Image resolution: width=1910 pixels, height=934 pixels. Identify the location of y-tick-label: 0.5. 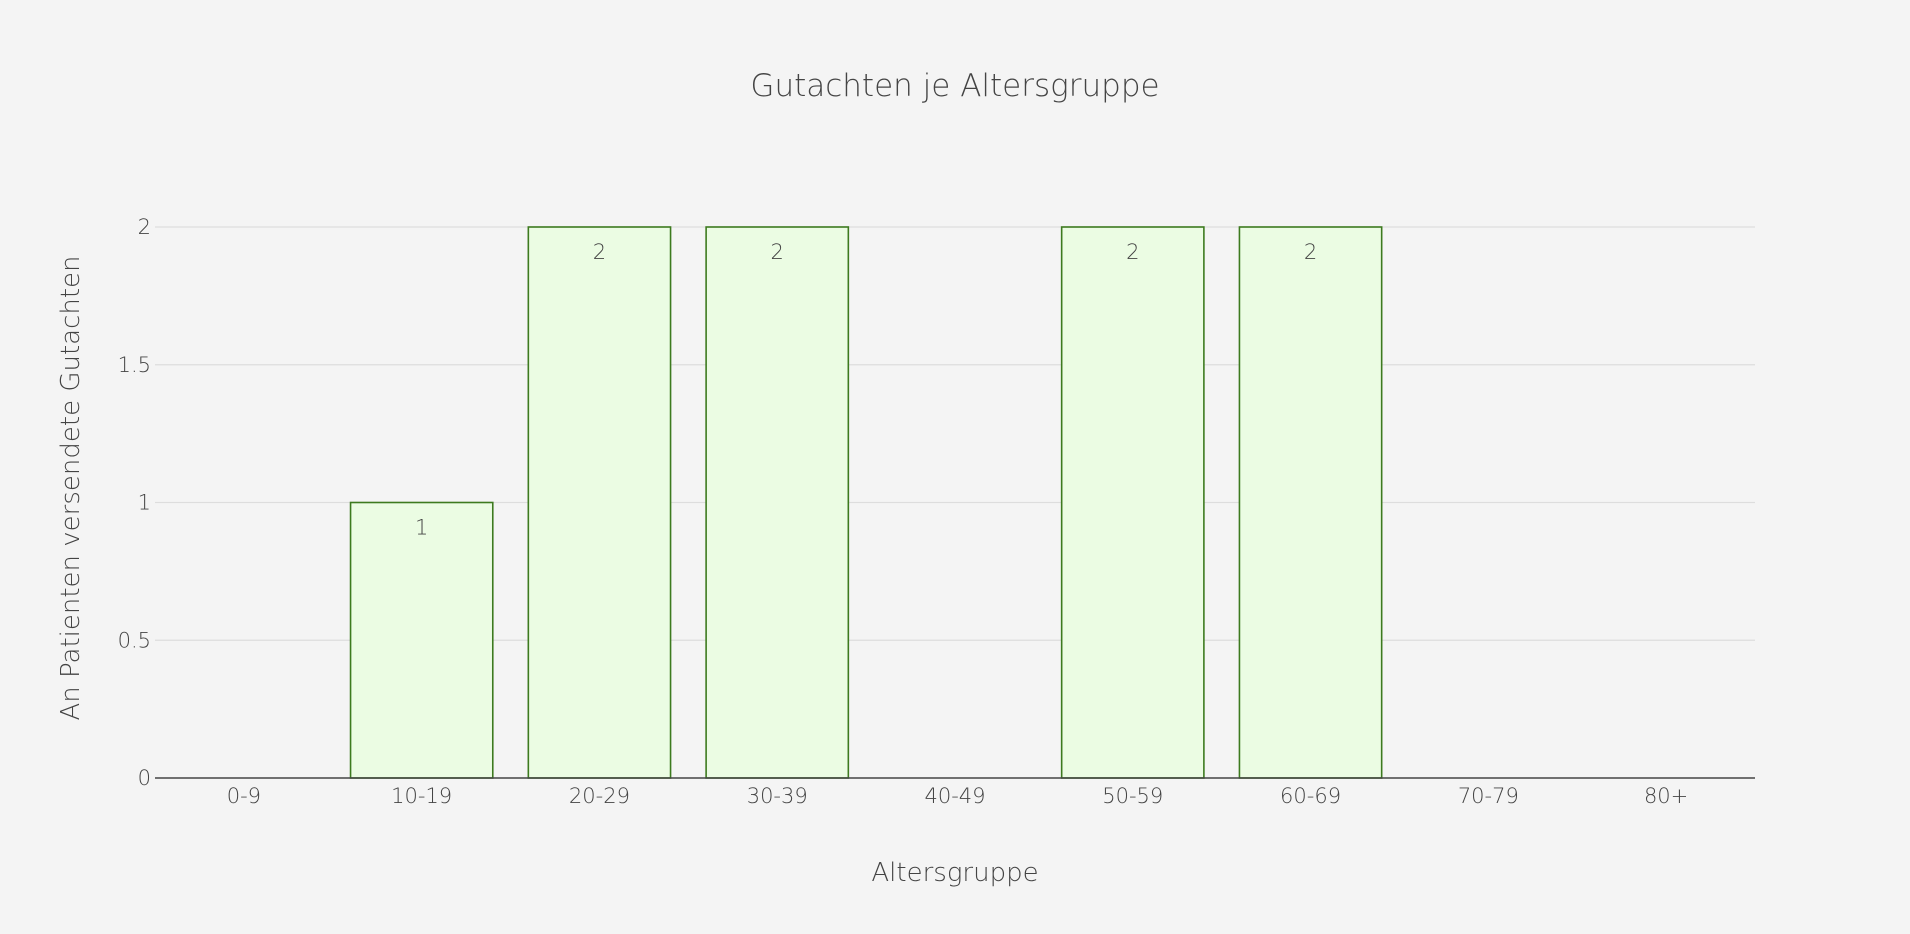
(134, 640).